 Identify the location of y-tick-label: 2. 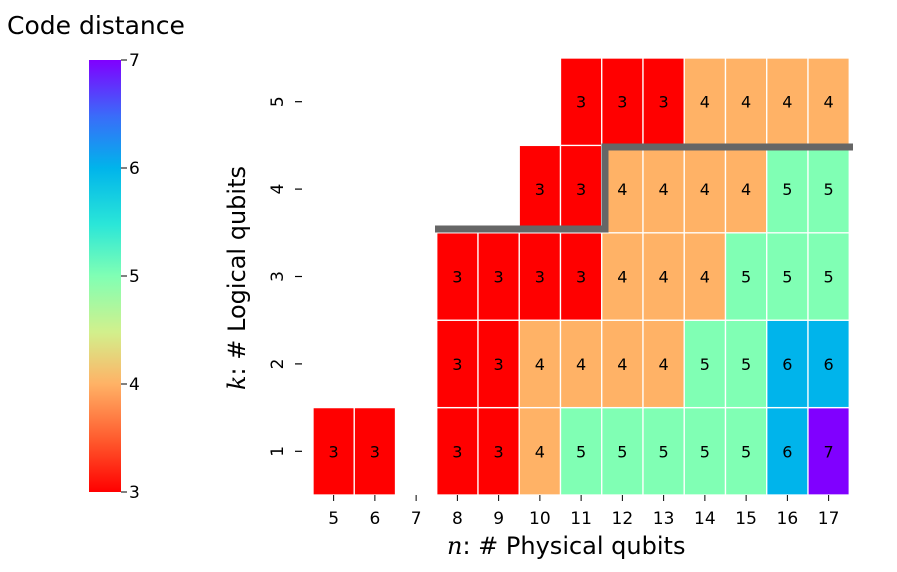
(278, 363).